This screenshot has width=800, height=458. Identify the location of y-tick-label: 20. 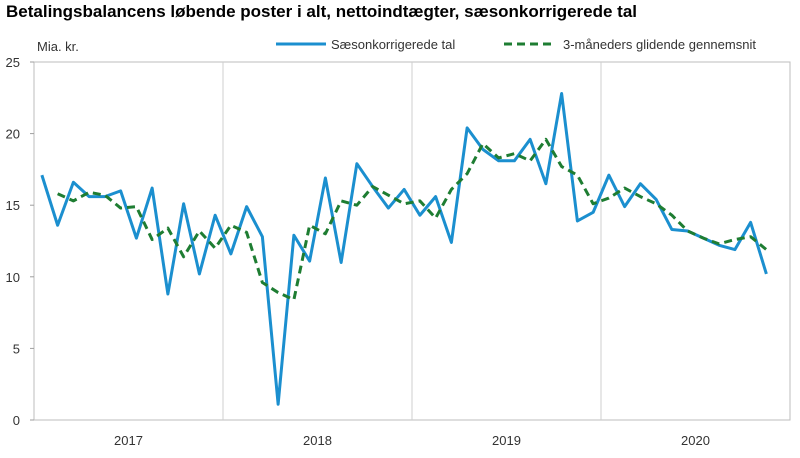
(13, 134).